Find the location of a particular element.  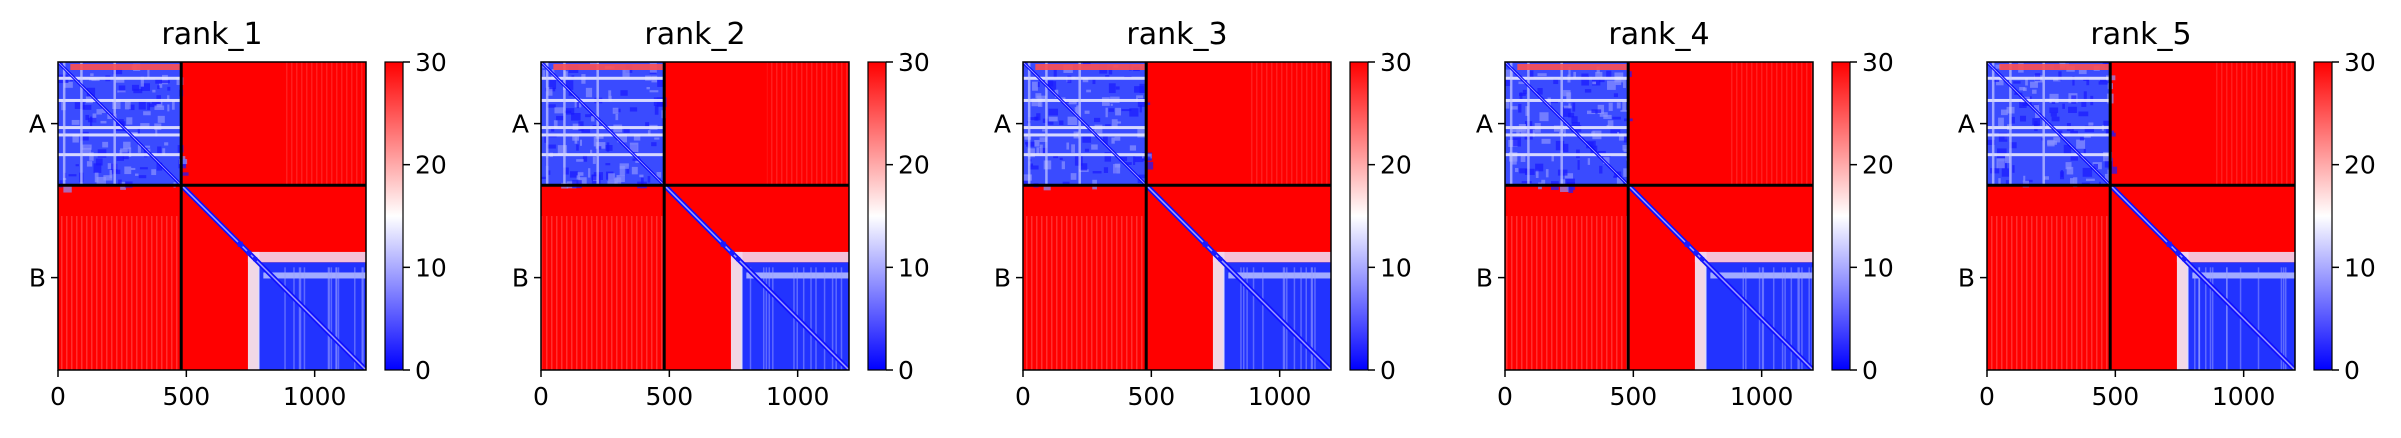

block-B-A is located at coordinates (1567, 293).